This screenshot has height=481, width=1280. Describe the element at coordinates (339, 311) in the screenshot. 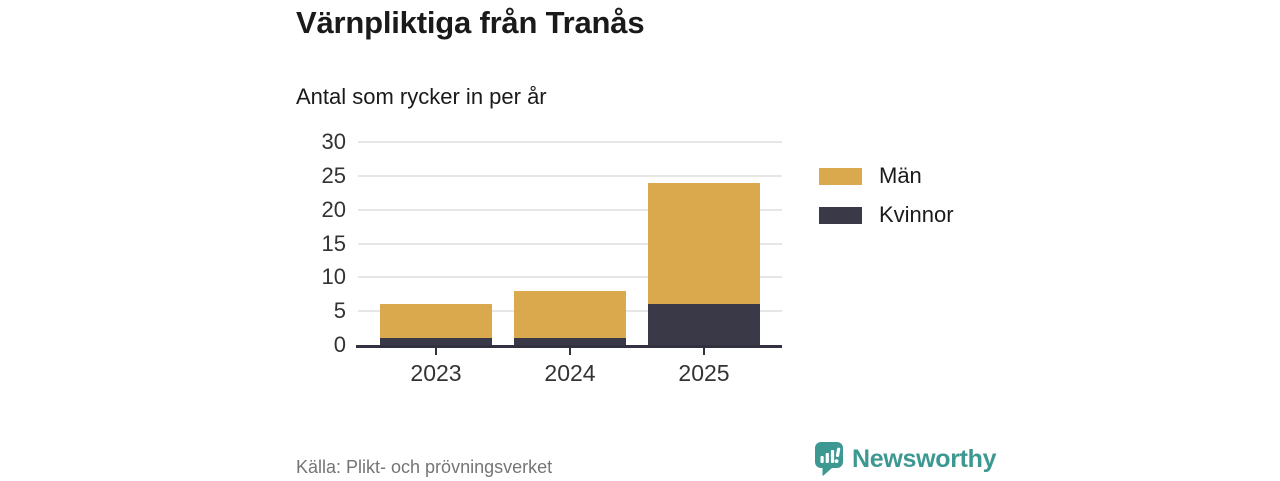

I see `y-axis-label: 5` at that location.